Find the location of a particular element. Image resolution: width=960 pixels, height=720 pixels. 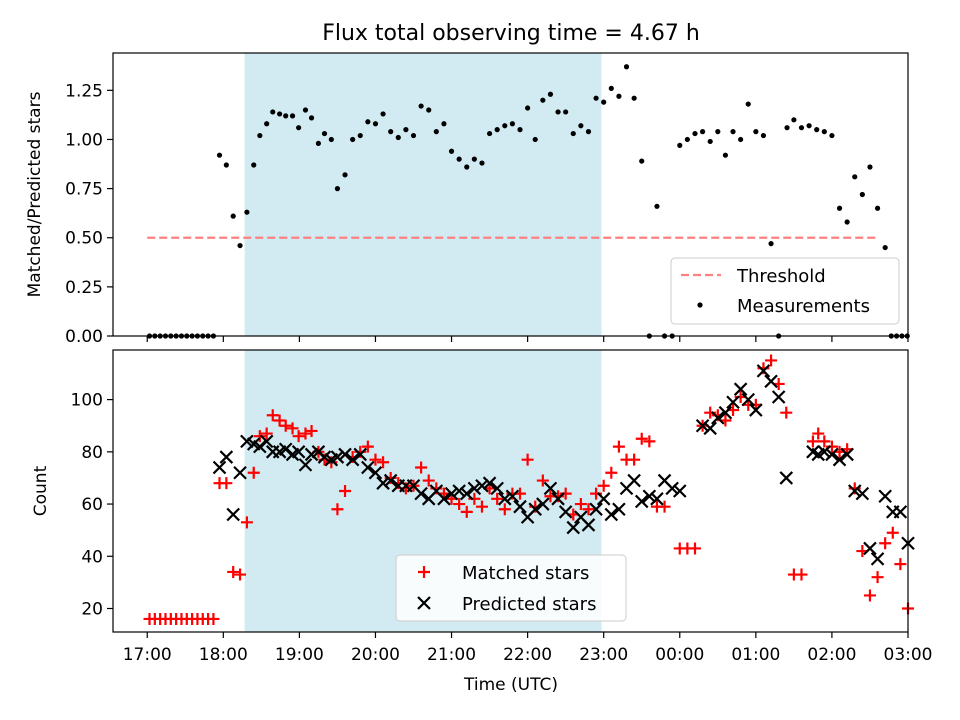

bottom-x-tick-label: 22:00 is located at coordinates (527, 655).